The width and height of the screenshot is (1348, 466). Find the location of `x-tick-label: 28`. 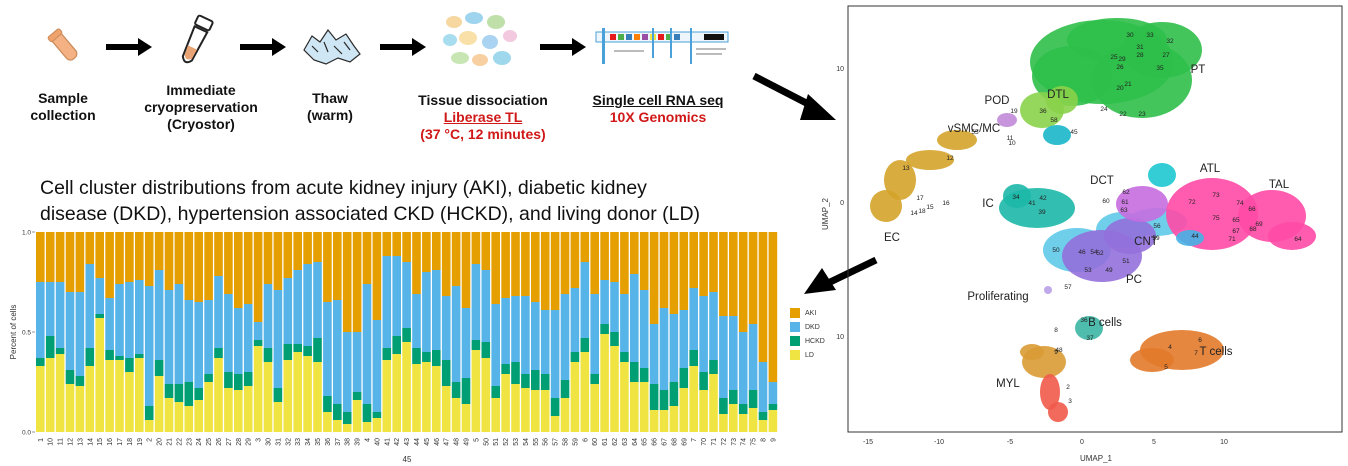

x-tick-label: 28 is located at coordinates (239, 442).